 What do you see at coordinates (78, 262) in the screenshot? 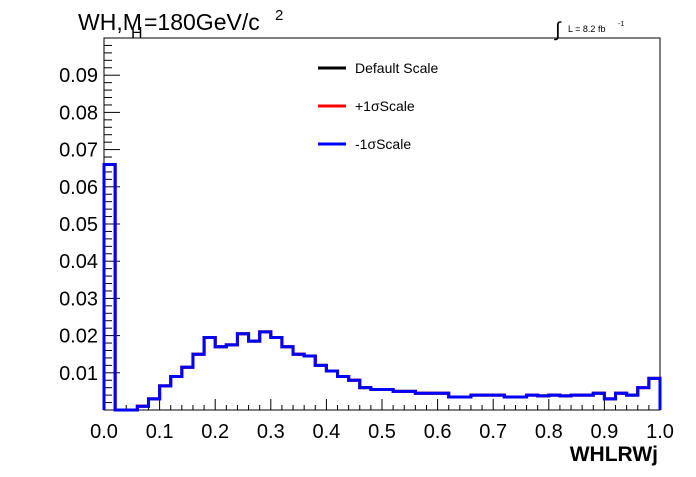
I see `y-tick-label: 0.04` at bounding box center [78, 262].